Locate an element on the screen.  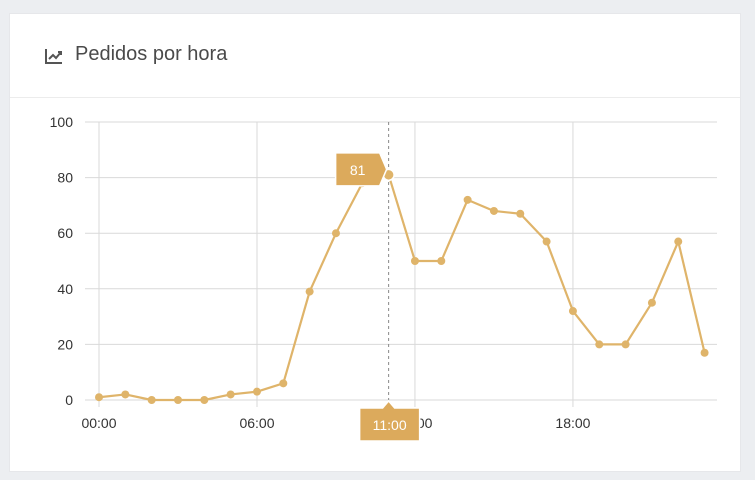
y-tick-label: 100 is located at coordinates (62, 122).